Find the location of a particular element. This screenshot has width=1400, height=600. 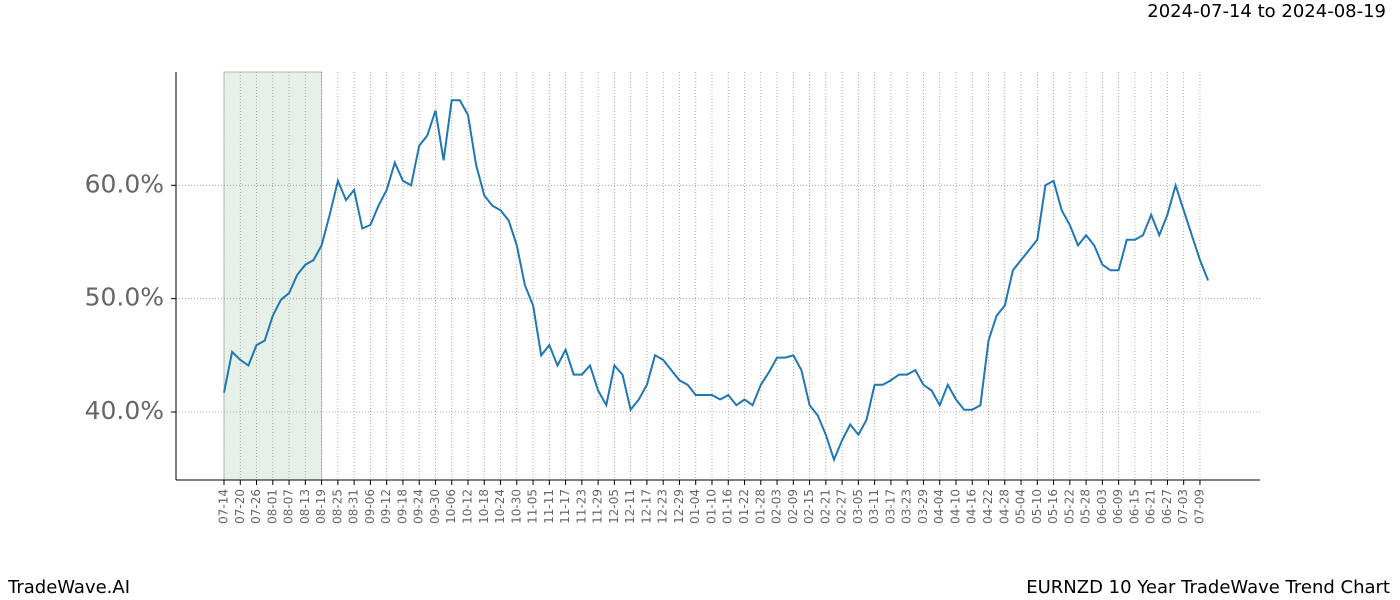

x-tick-label: 05-10 is located at coordinates (1037, 506).